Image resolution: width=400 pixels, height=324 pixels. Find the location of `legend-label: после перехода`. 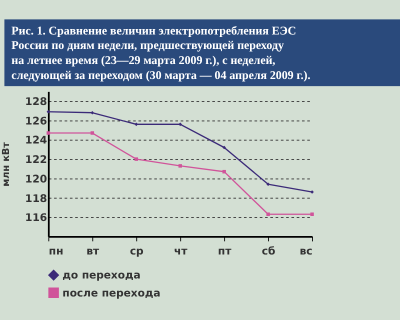

legend-label: после перехода is located at coordinates (111, 293).